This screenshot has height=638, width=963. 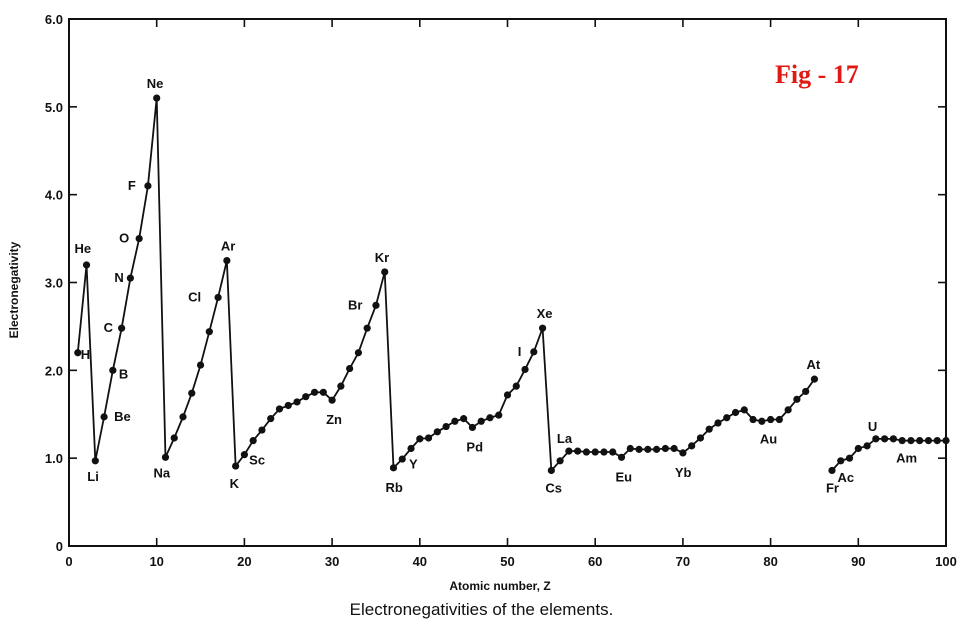 What do you see at coordinates (14, 289) in the screenshot?
I see `y-axis-title: Electronegativity` at bounding box center [14, 289].